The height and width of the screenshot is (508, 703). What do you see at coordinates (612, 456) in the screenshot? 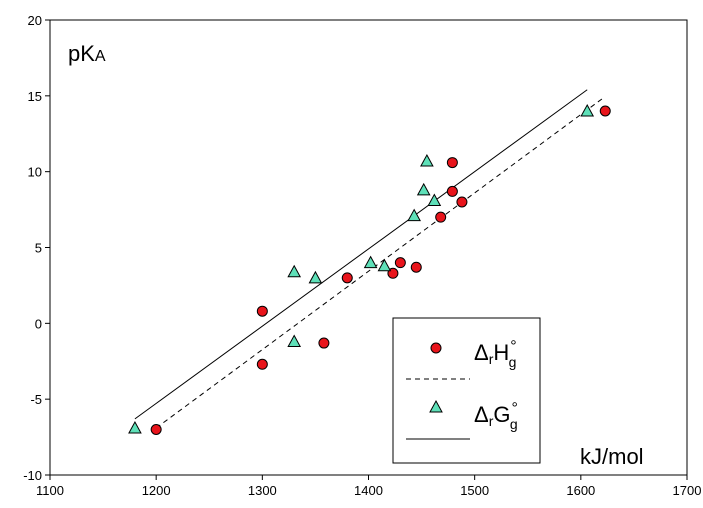
I see `x-axis-label: kJ/mol` at bounding box center [612, 456].